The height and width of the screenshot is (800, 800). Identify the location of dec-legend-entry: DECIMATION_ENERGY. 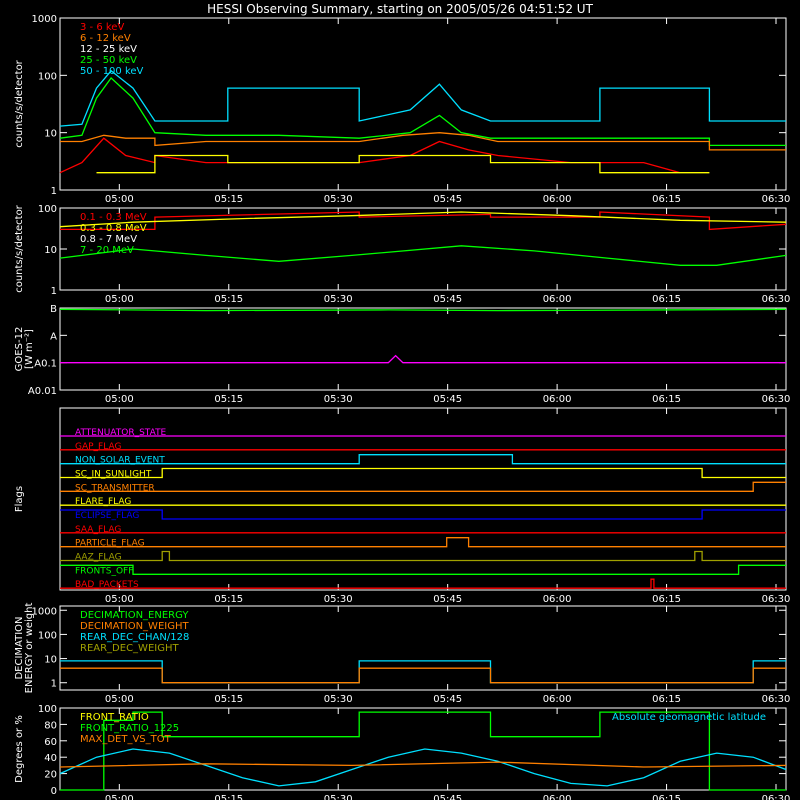
(134, 615).